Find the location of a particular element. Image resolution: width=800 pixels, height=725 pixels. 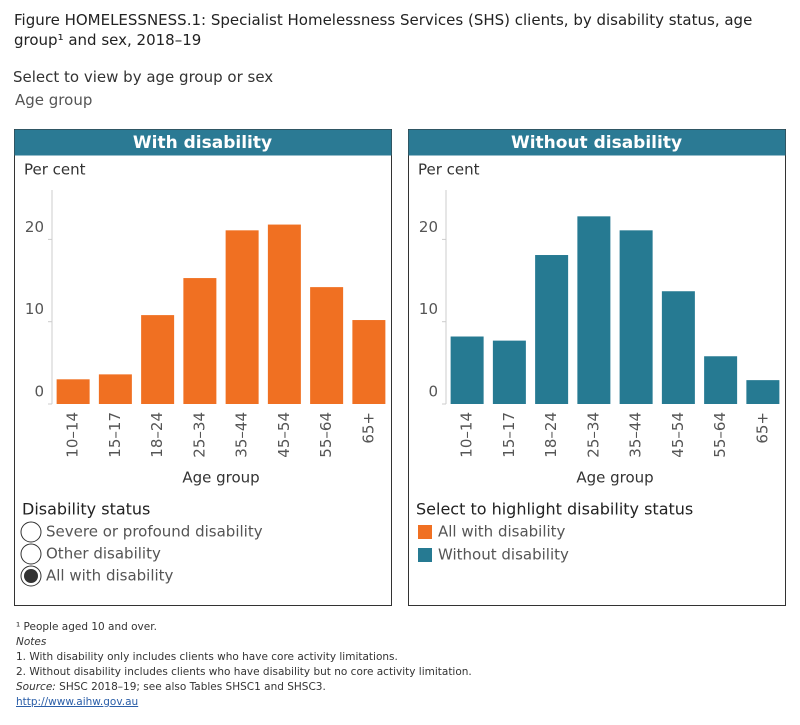

notes-heading: Notes is located at coordinates (31, 642).